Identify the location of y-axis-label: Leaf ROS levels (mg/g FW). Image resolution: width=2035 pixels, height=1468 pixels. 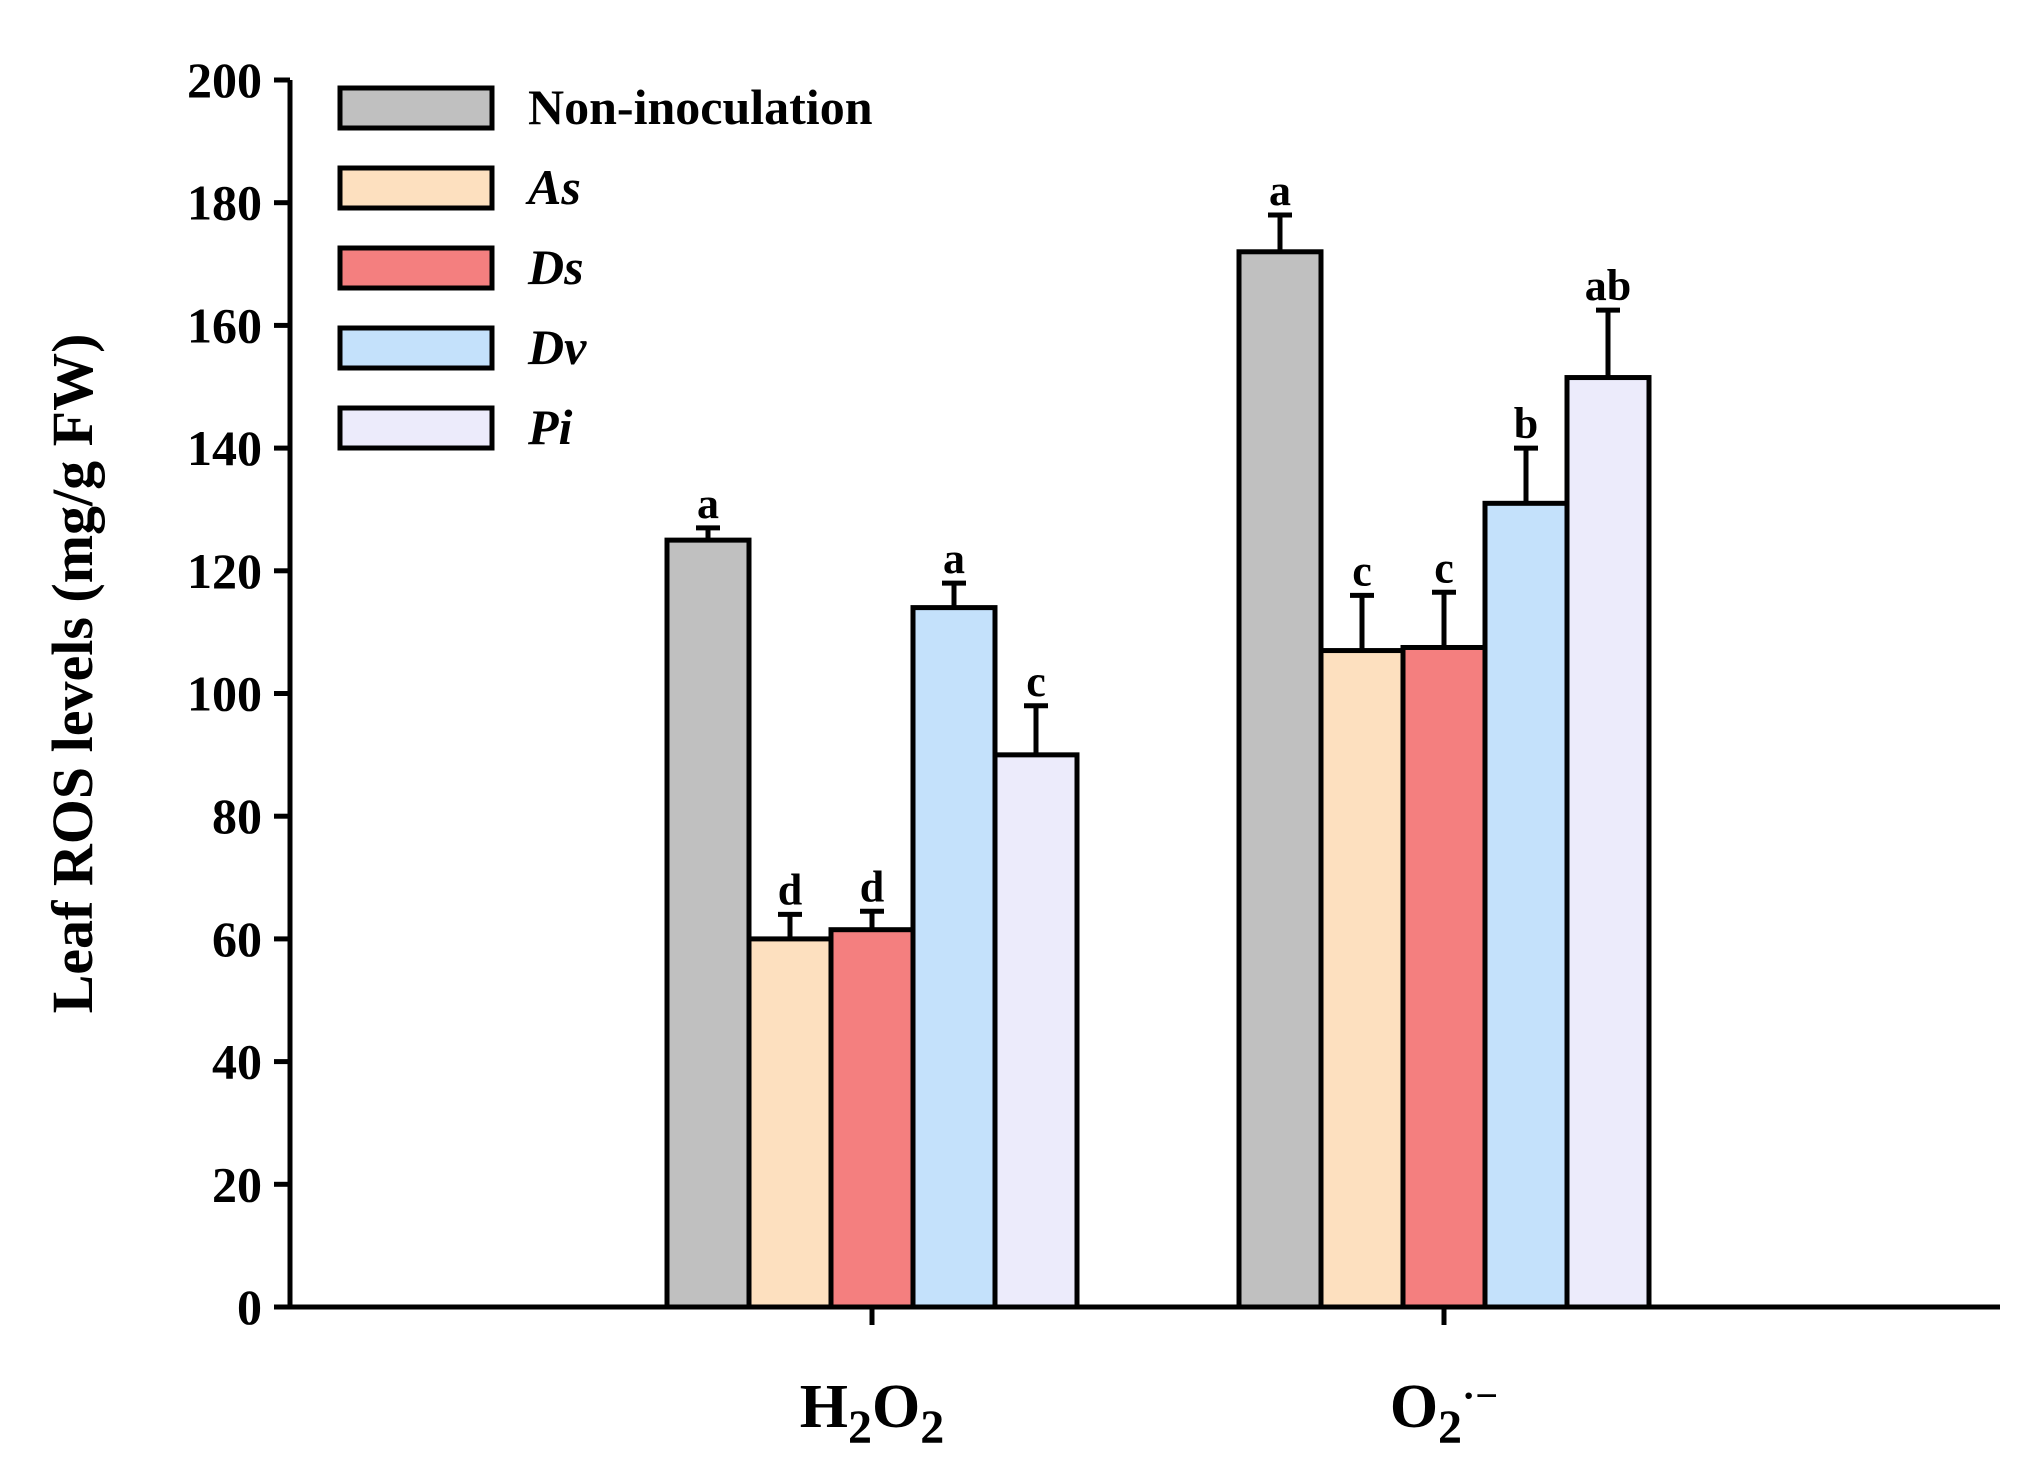
(72, 674).